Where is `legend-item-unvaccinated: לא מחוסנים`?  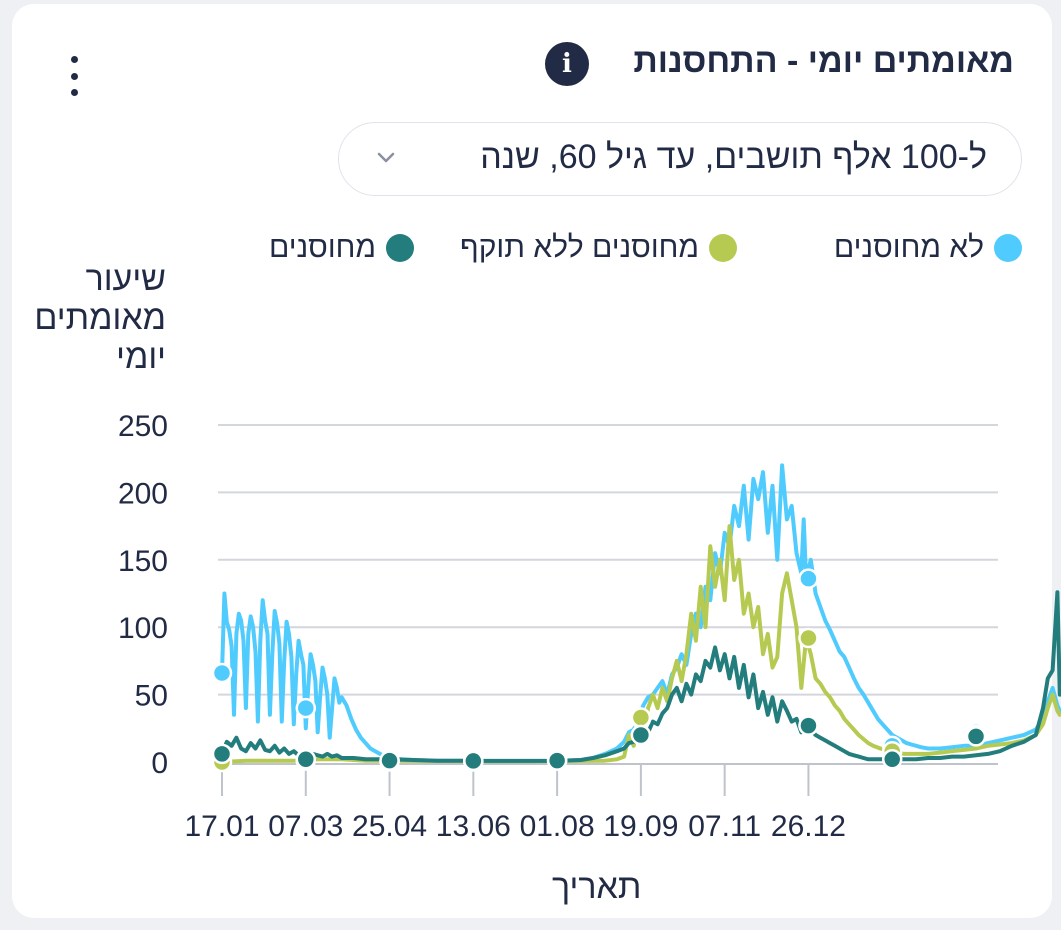 legend-item-unvaccinated: לא מחוסנים is located at coordinates (928, 248).